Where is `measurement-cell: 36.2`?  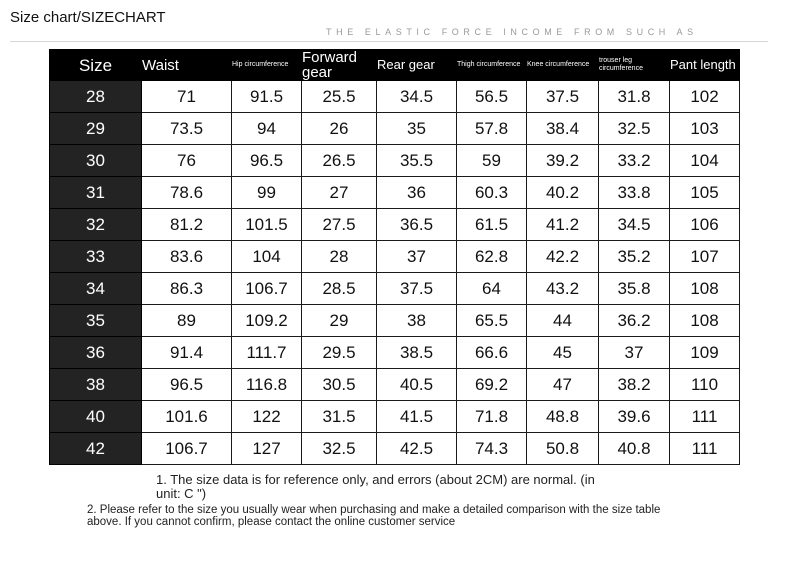
measurement-cell: 36.2 is located at coordinates (634, 320).